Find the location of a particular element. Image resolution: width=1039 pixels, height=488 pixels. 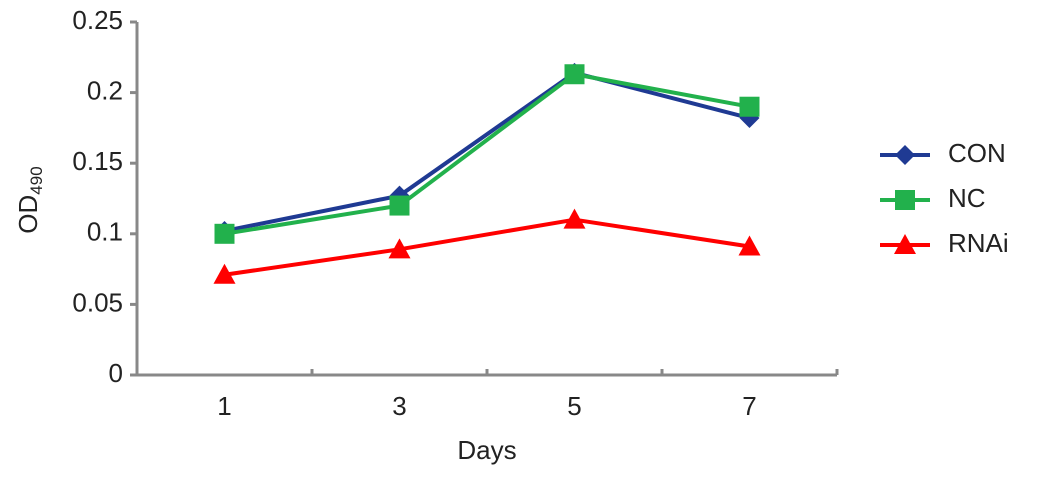

legend-label: NC is located at coordinates (967, 198).